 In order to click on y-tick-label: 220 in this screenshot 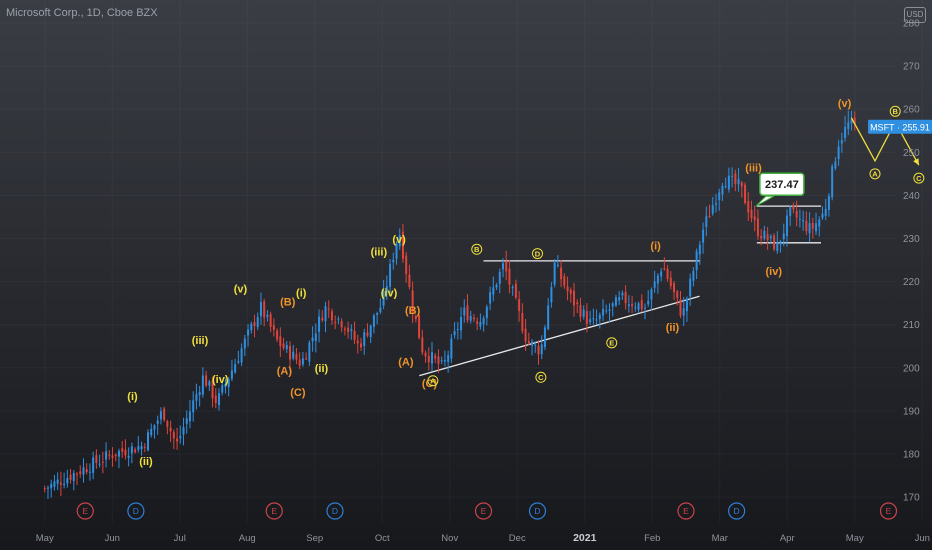, I will do `click(911, 282)`.